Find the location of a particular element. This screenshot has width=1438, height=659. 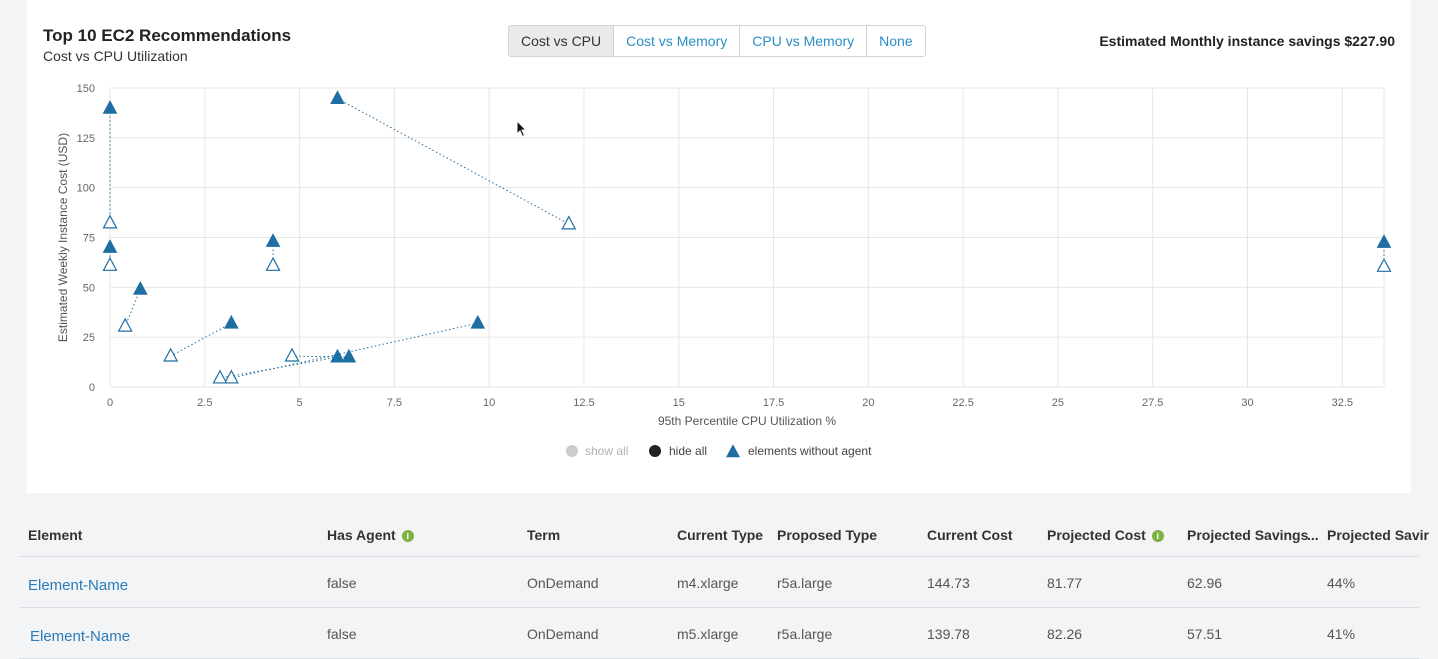

x-tick-label: 7.5 is located at coordinates (394, 403).